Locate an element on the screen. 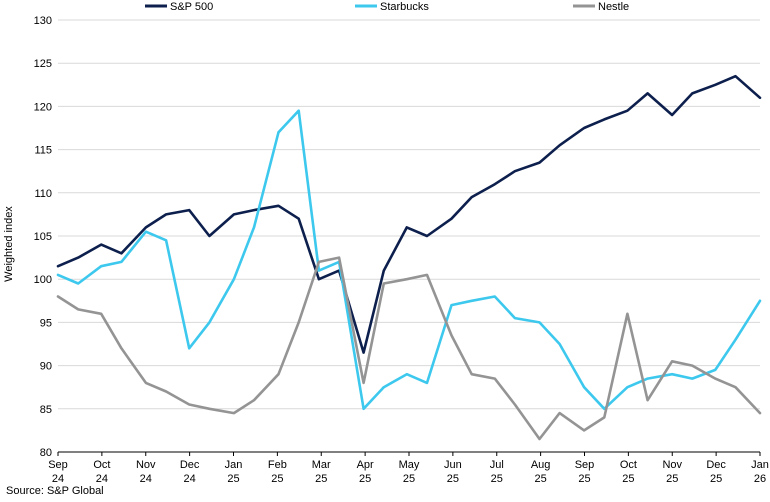 This screenshot has height=502, width=770. y-tick-label: 90 is located at coordinates (46, 367).